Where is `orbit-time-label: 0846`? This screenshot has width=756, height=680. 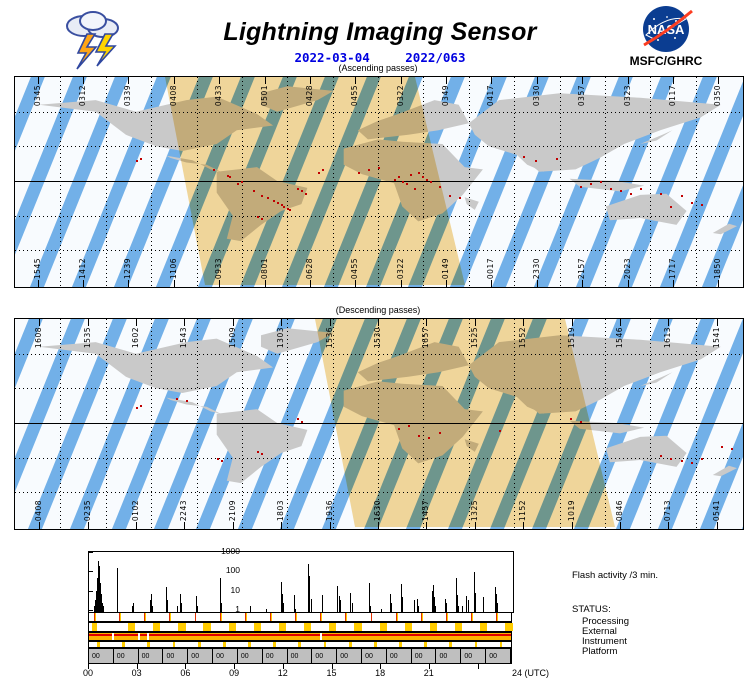
orbit-time-label: 0846 is located at coordinates (619, 510).